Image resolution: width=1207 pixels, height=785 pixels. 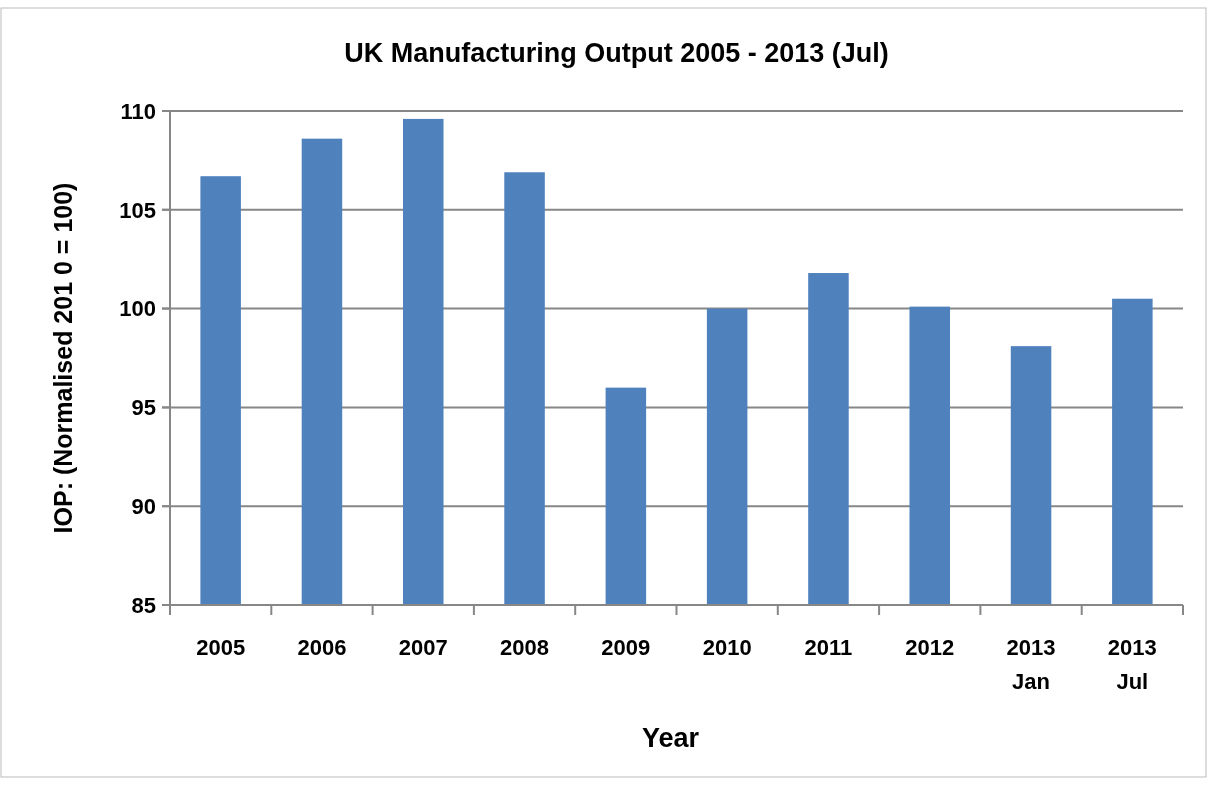 I want to click on x-tick-label: 2013 Jan, so click(x=1031, y=664).